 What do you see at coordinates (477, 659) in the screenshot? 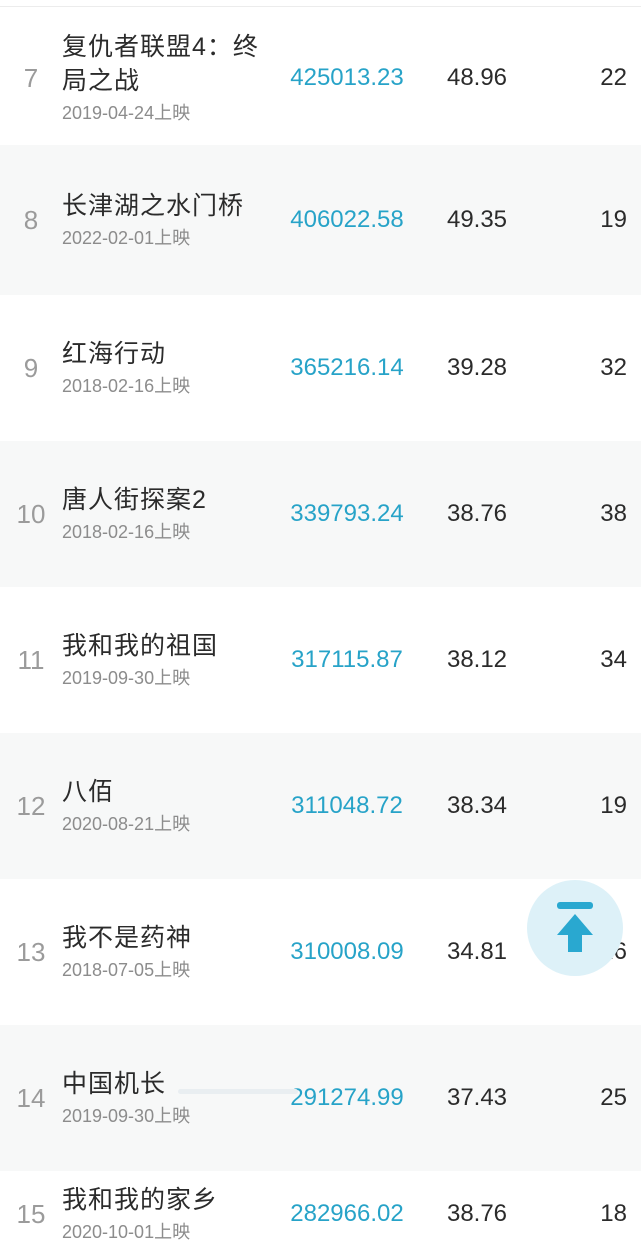
I see `avg-price-cell: 38.12` at bounding box center [477, 659].